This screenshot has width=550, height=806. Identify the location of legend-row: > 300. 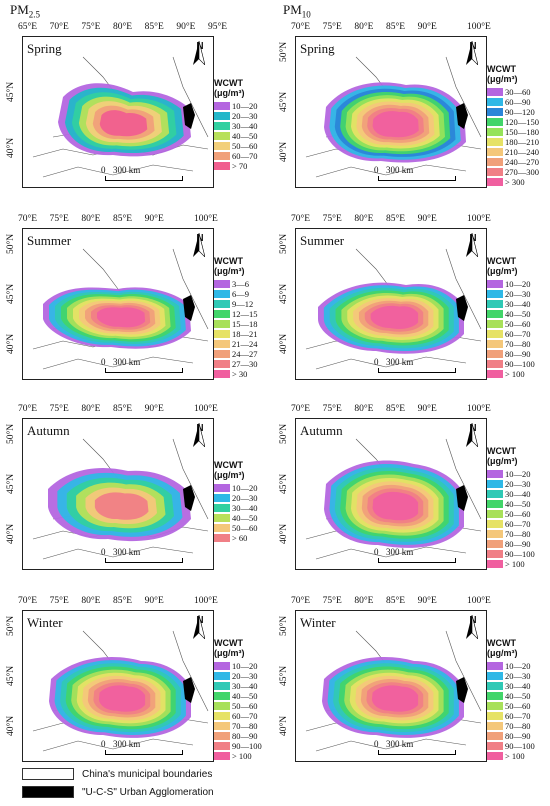
(513, 182).